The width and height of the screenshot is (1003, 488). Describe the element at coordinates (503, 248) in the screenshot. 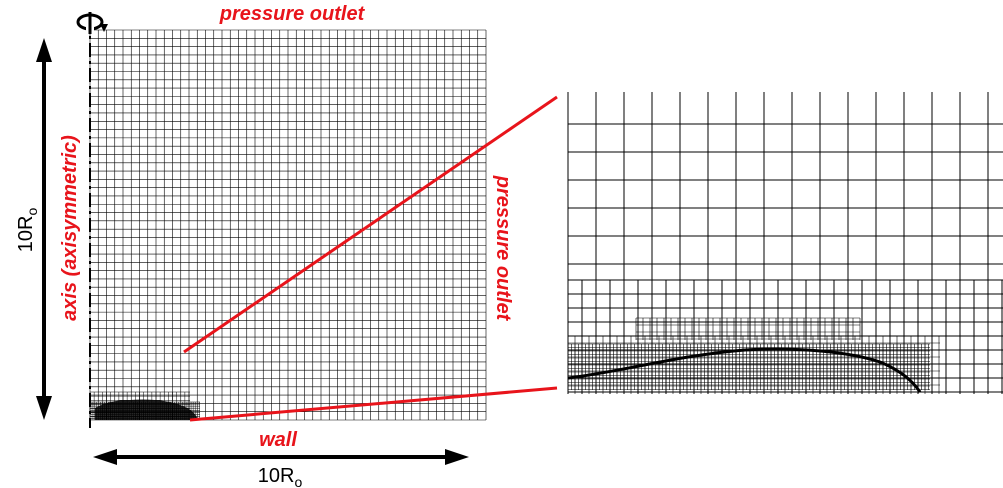

I see `right-boundary-label: pressure outlet` at that location.